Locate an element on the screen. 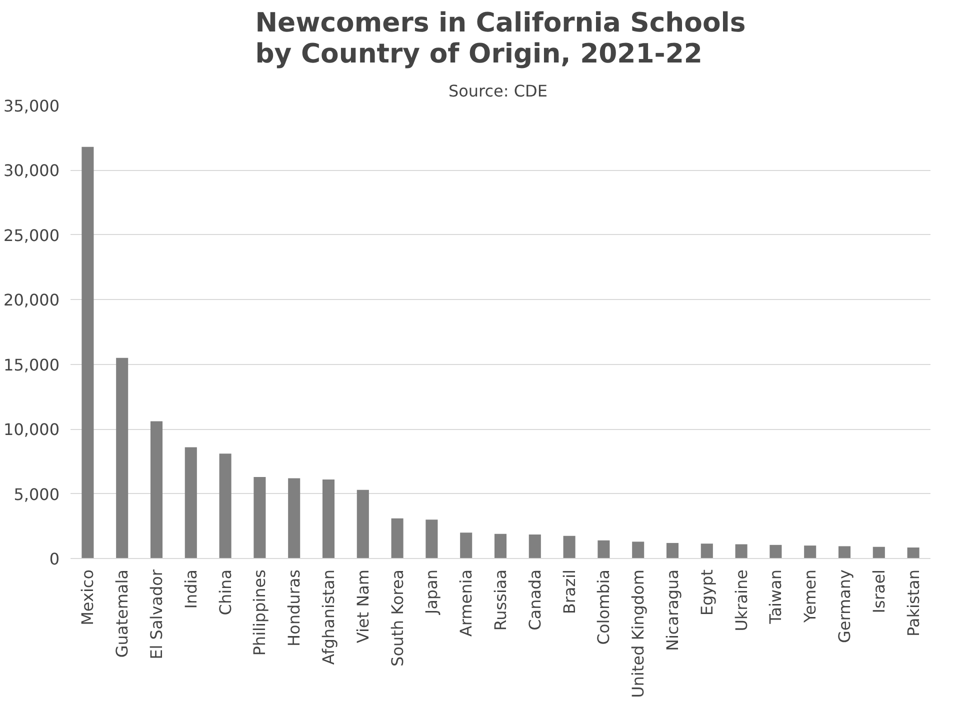 The height and width of the screenshot is (713, 972). x-tick-label: Egypt is located at coordinates (706, 592).